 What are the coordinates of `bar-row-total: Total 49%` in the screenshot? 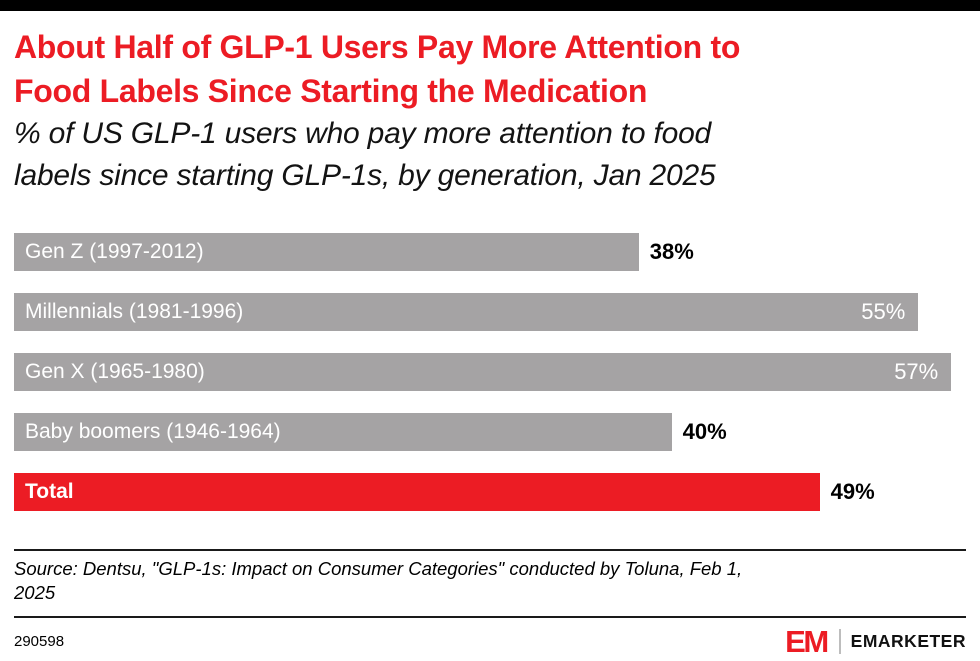 It's located at (490, 492).